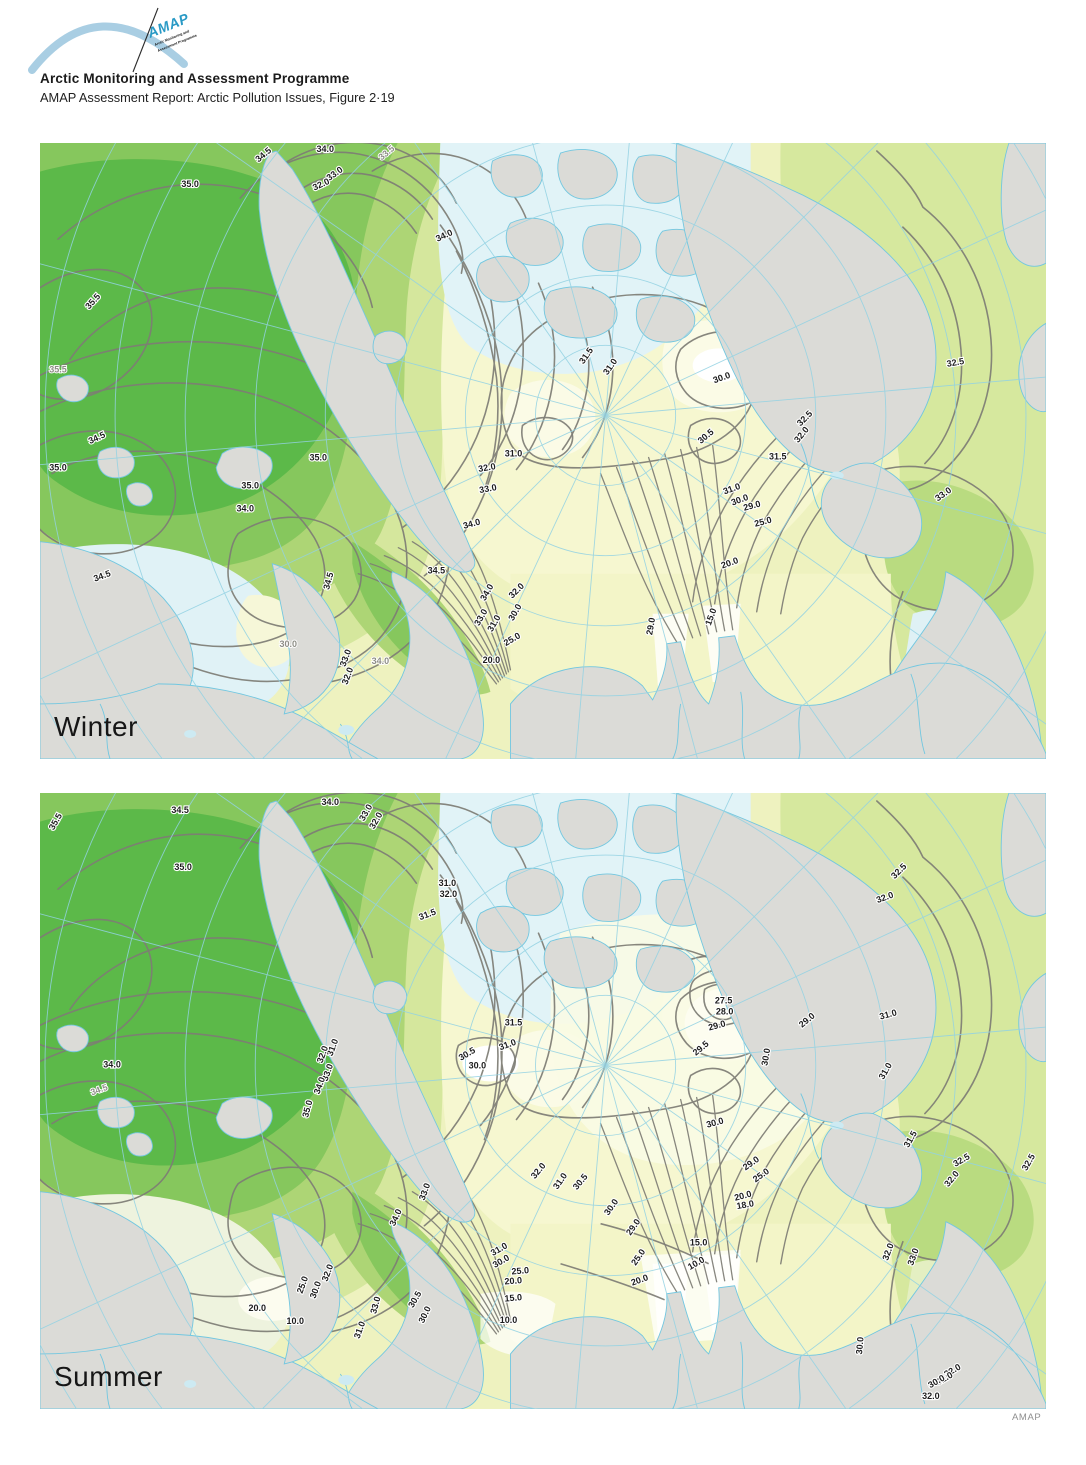  Describe the element at coordinates (1027, 1417) in the screenshot. I see `footer-credit: AMAP` at that location.